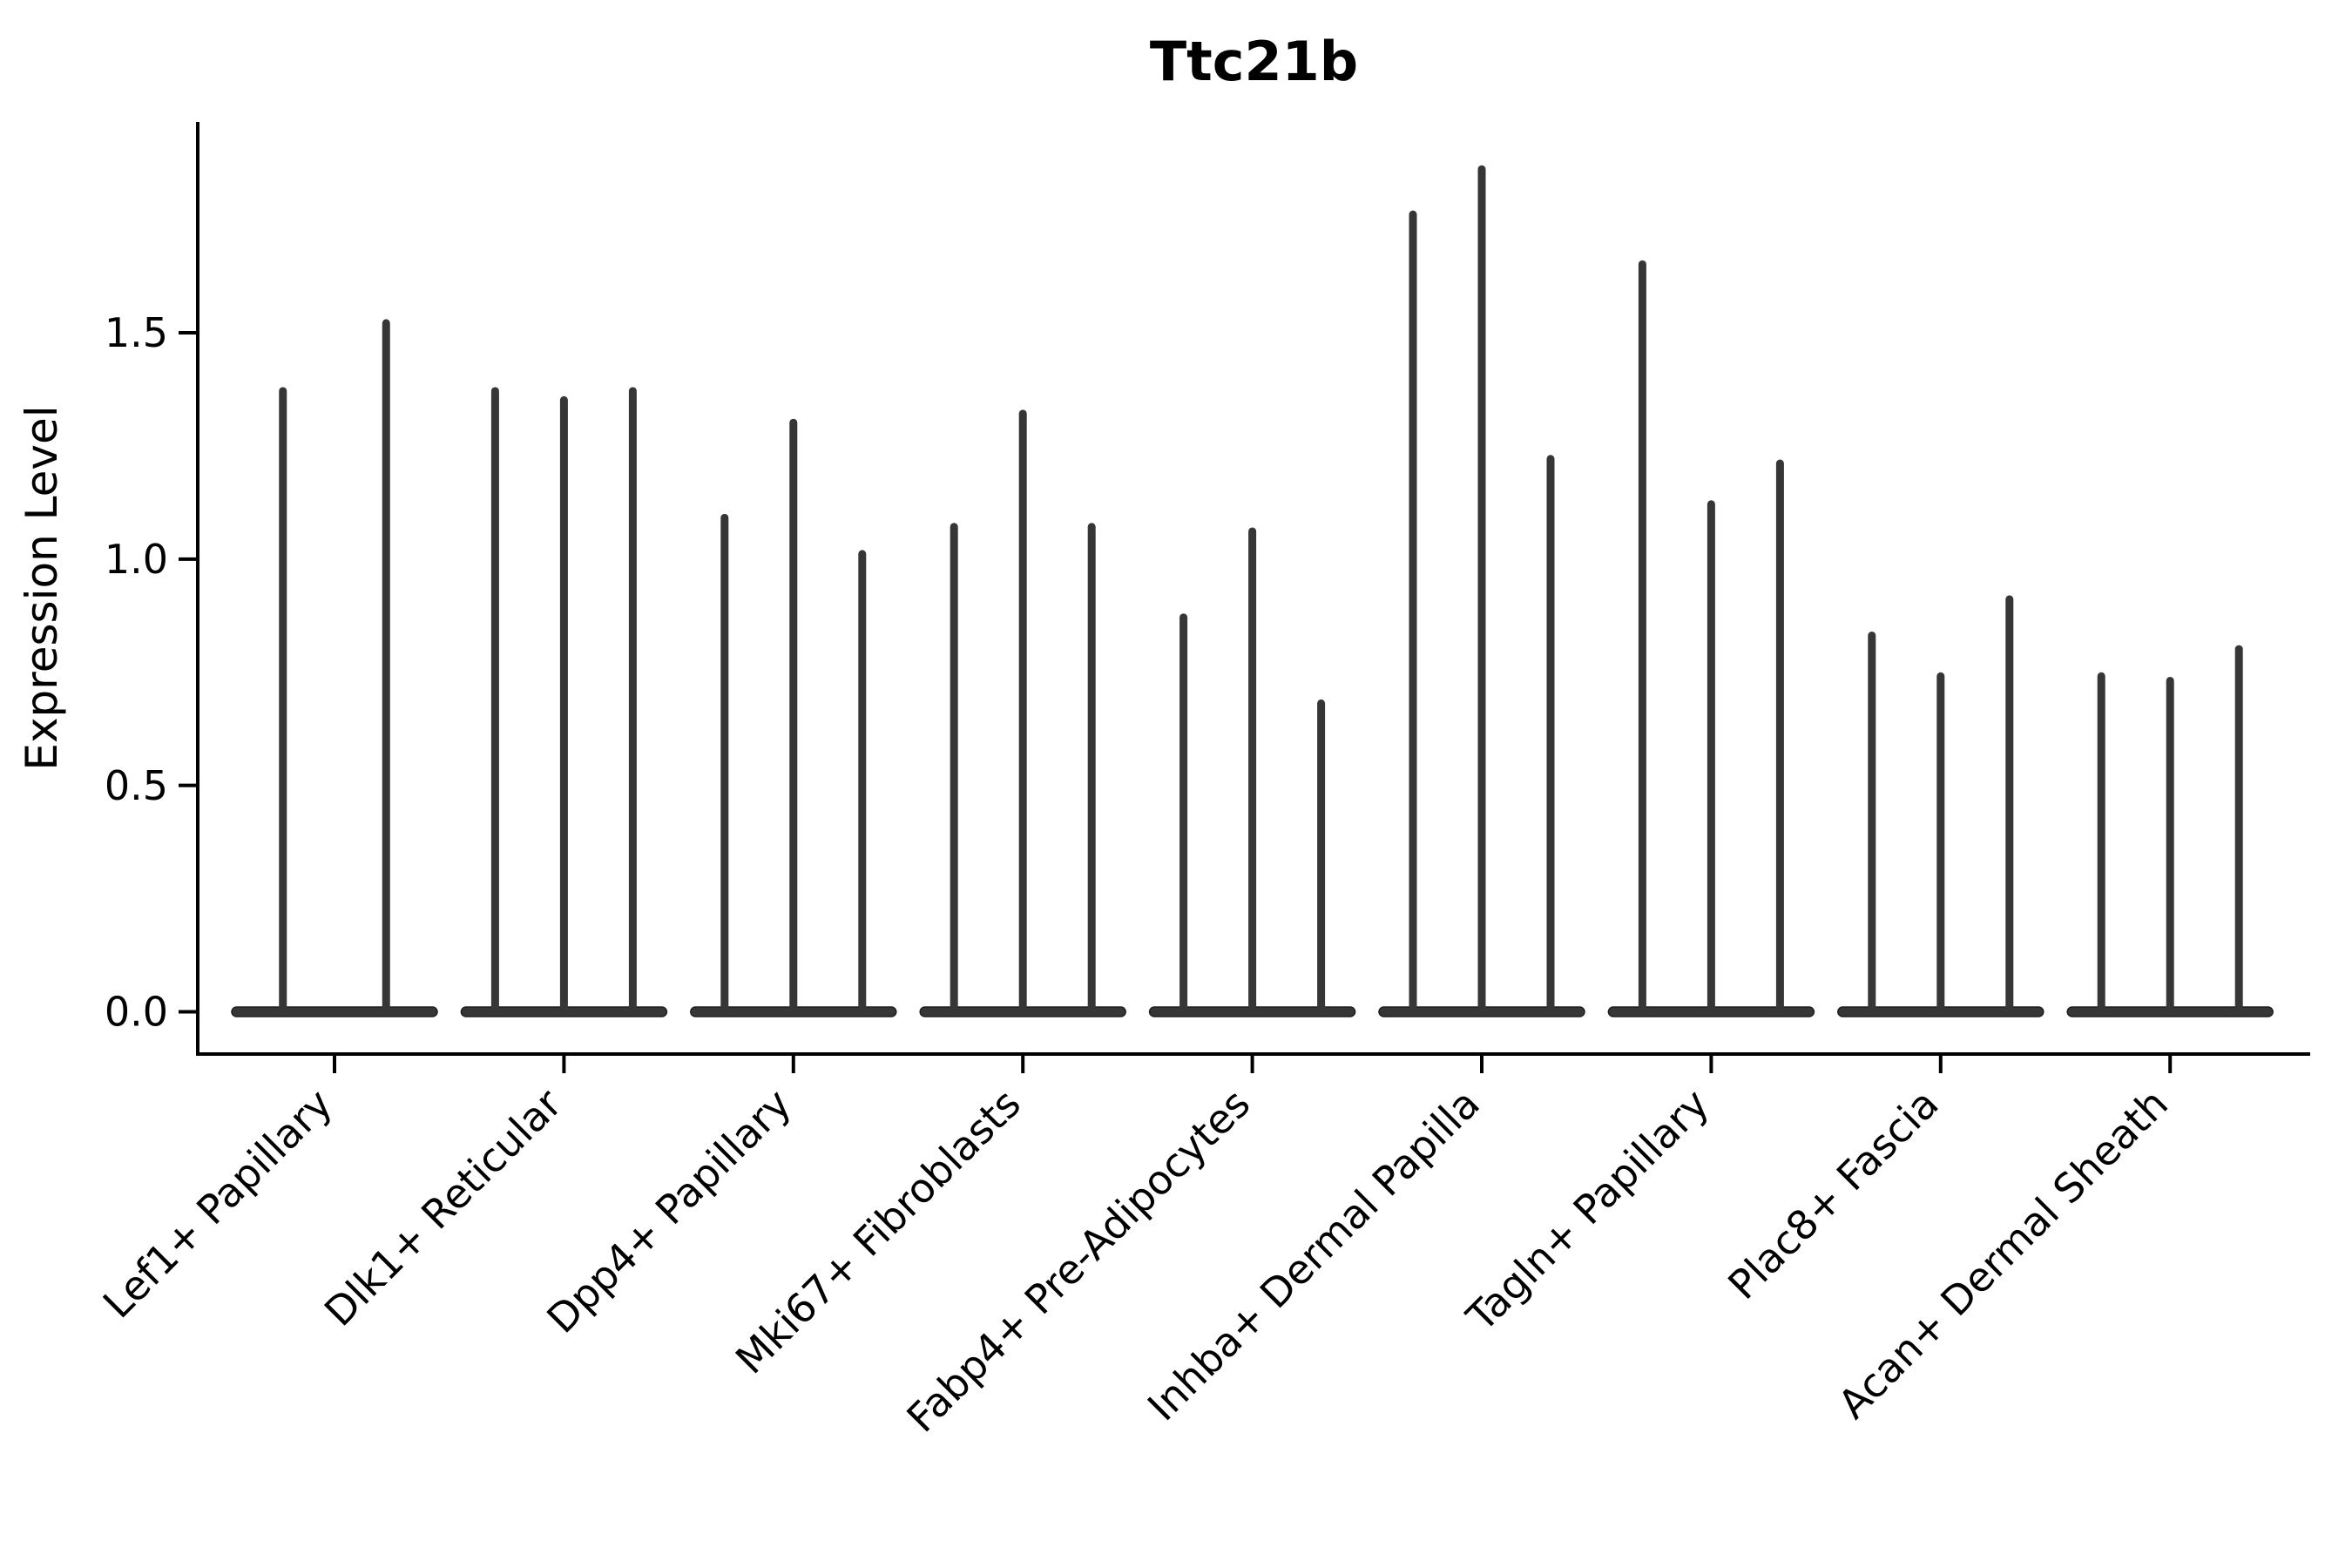  Describe the element at coordinates (1588, 1211) in the screenshot. I see `x-tick-label: Tagln+ Papillary` at that location.